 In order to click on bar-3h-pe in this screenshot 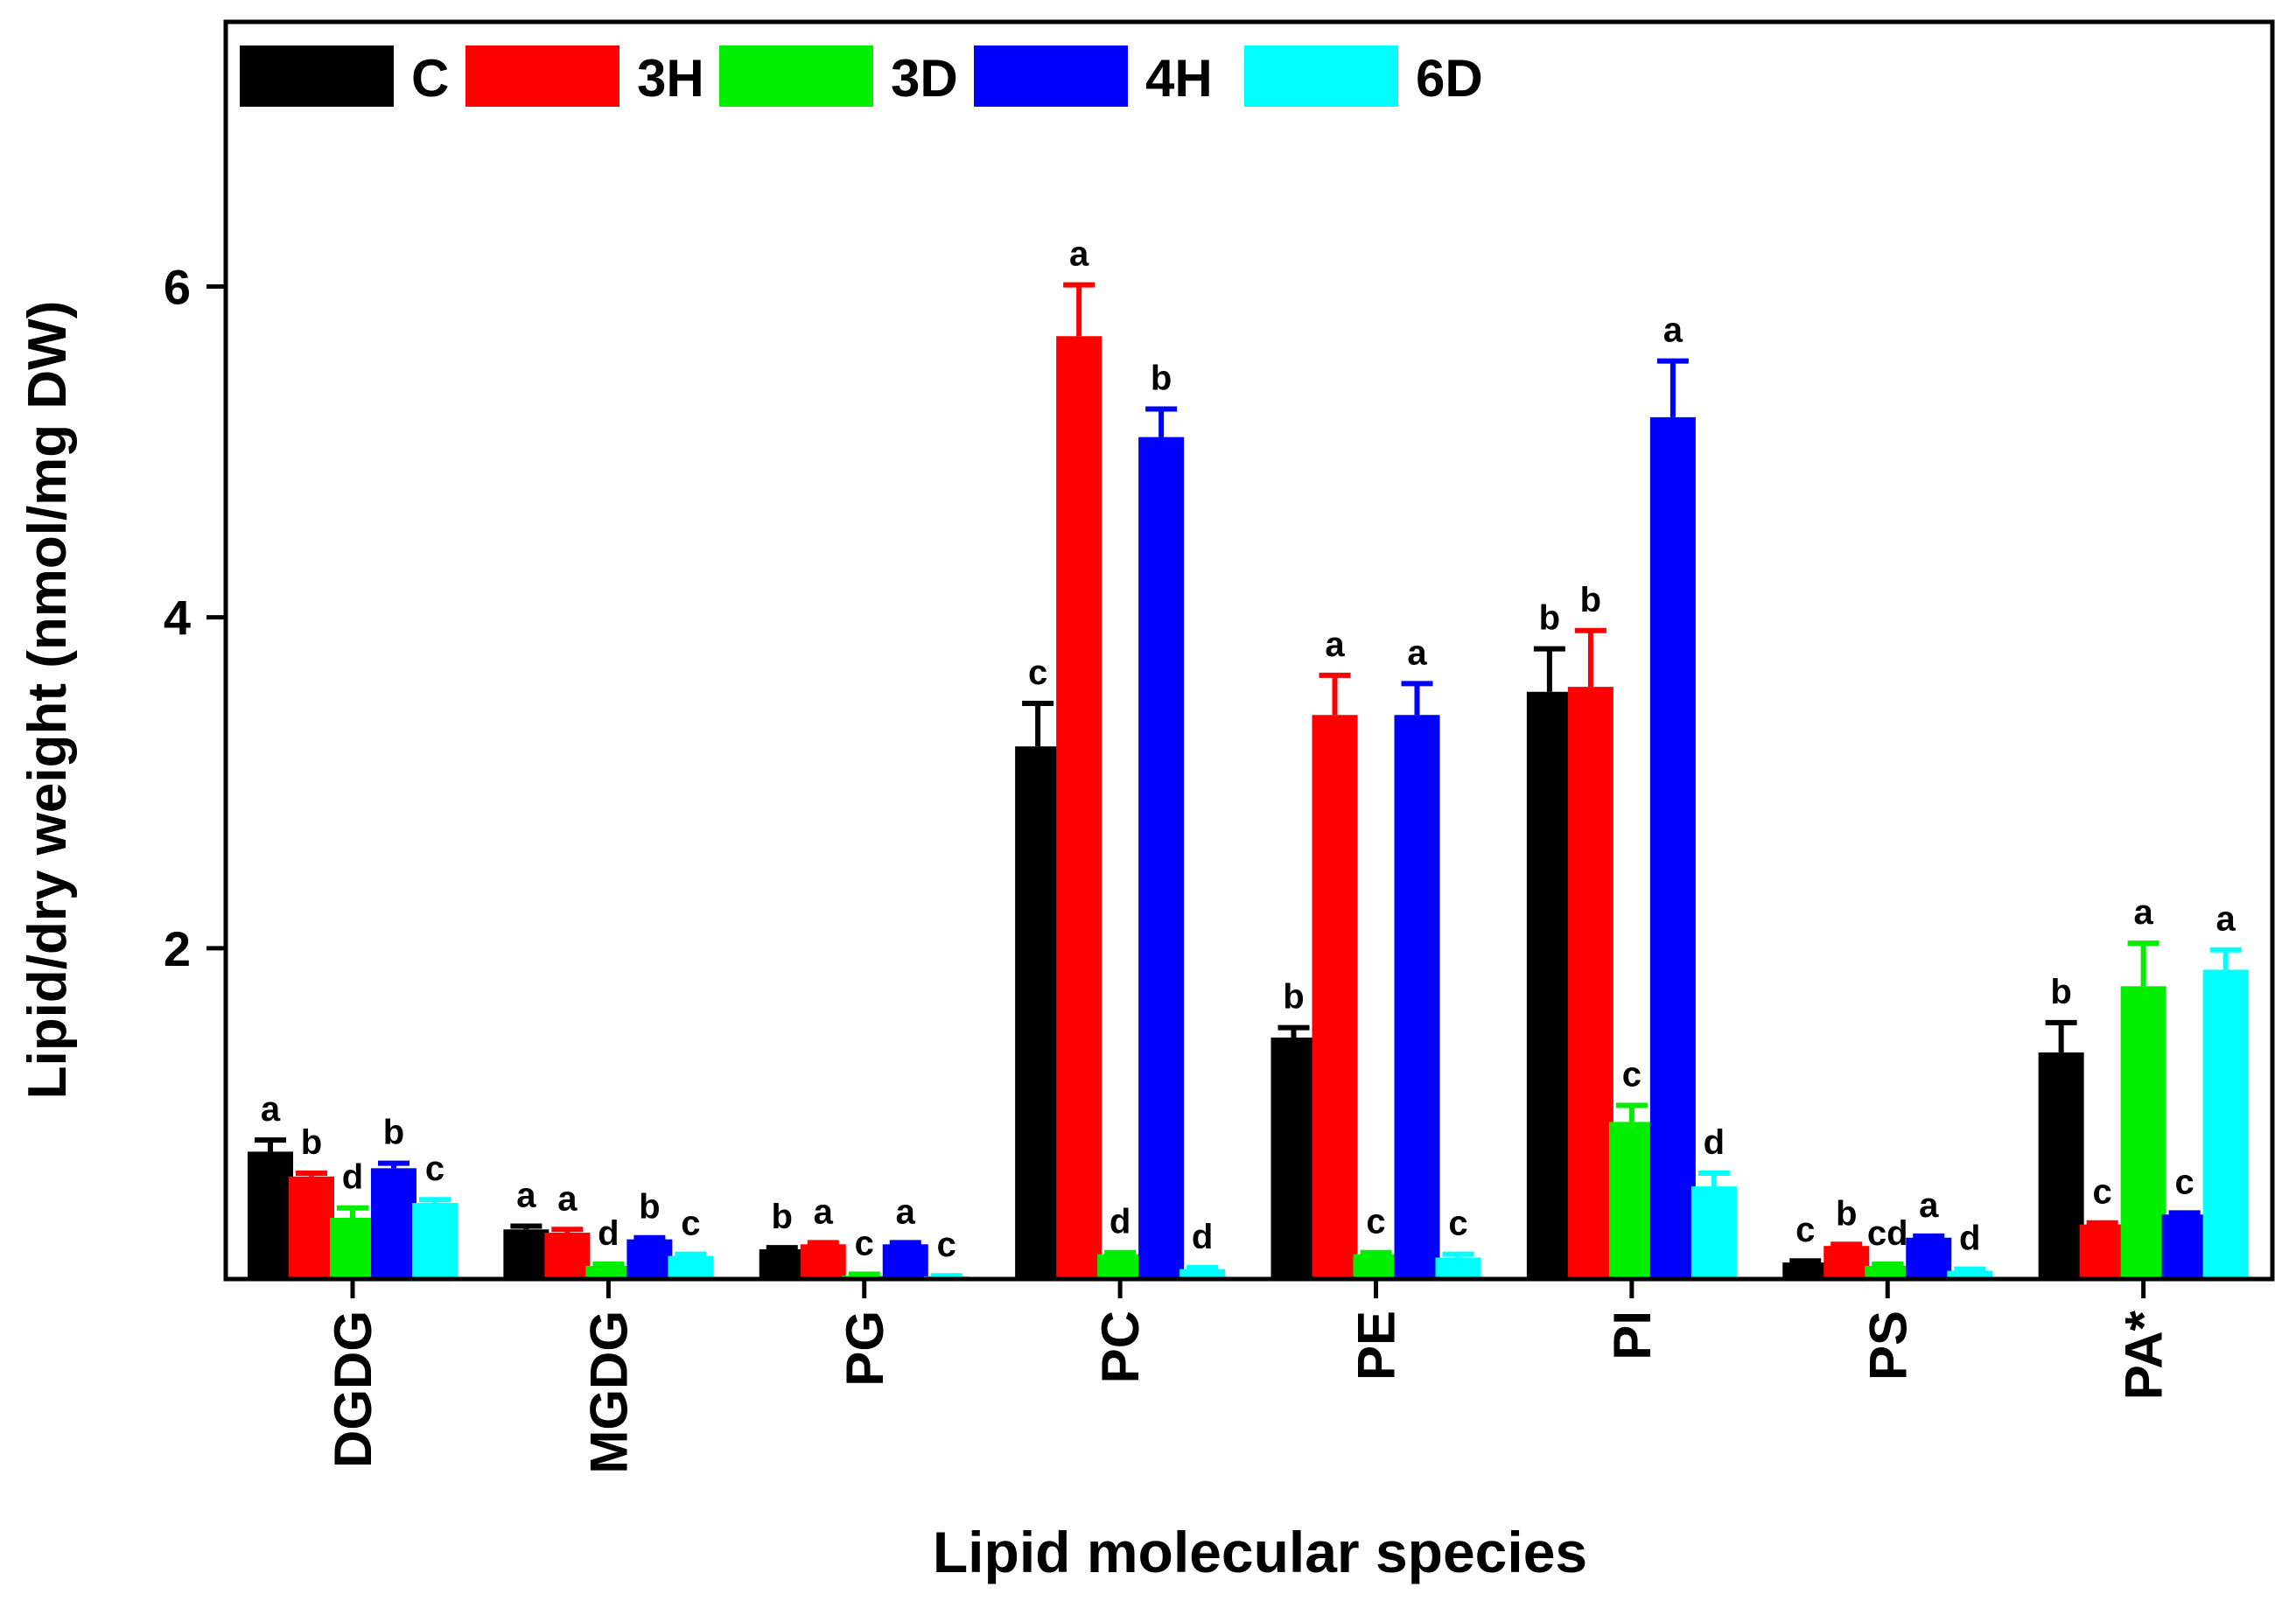, I will do `click(1335, 997)`.